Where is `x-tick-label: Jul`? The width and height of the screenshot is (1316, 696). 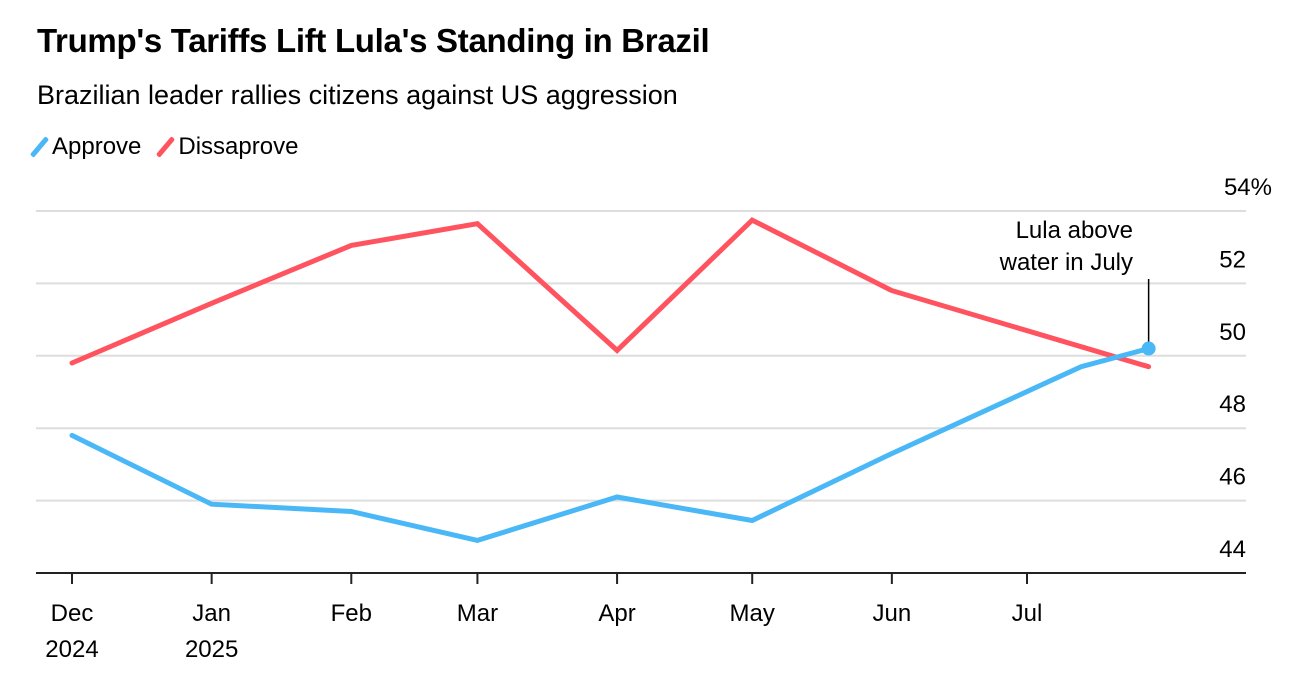
x-tick-label: Jul is located at coordinates (1027, 613).